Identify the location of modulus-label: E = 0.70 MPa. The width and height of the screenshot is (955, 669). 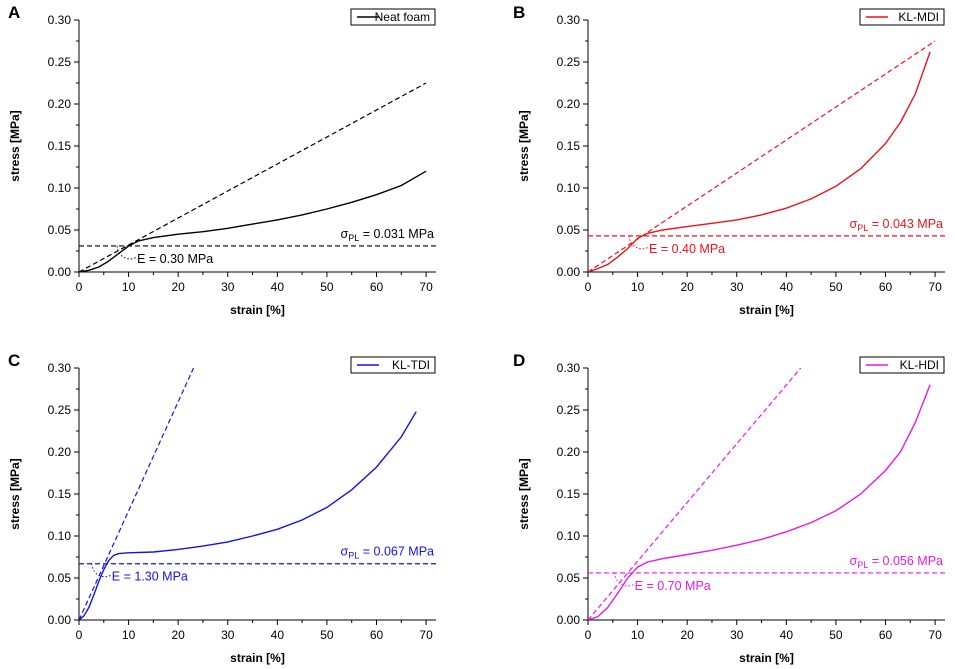
(673, 586).